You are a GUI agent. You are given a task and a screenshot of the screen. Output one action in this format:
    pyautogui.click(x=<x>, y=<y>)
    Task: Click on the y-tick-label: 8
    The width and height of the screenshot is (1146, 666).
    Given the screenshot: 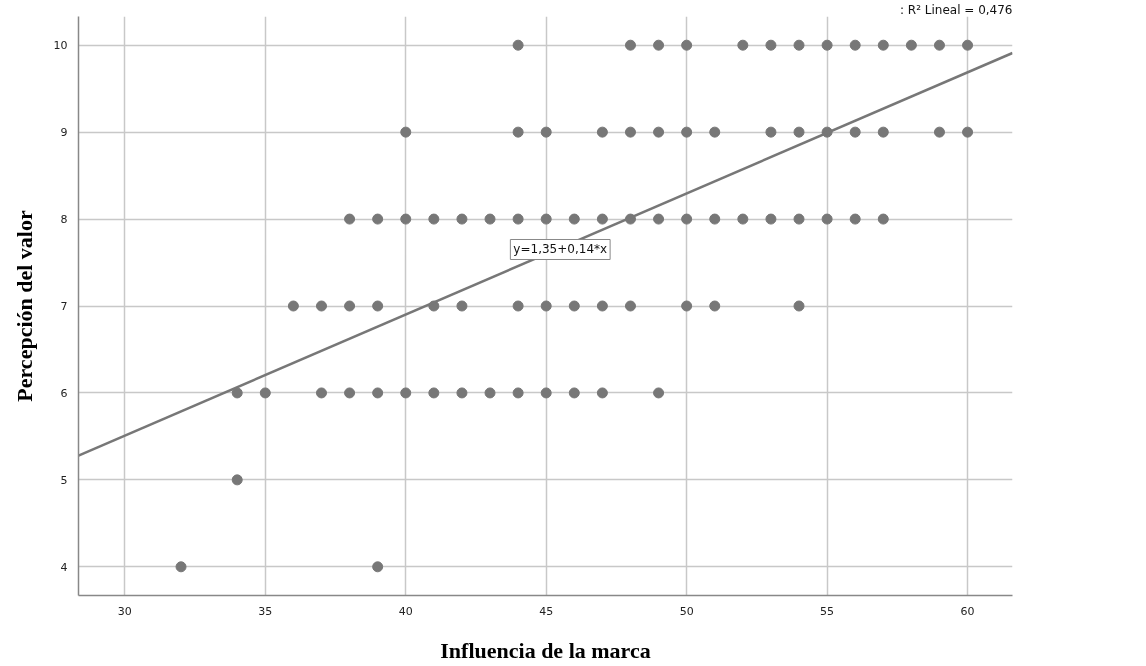 What is the action you would take?
    pyautogui.click(x=64, y=220)
    